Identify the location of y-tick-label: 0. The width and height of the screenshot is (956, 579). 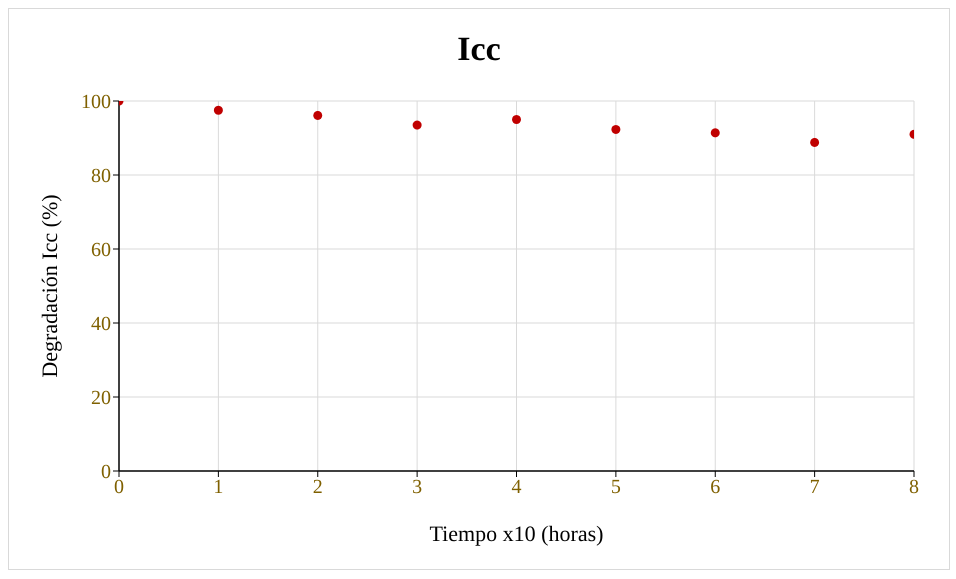
(106, 472).